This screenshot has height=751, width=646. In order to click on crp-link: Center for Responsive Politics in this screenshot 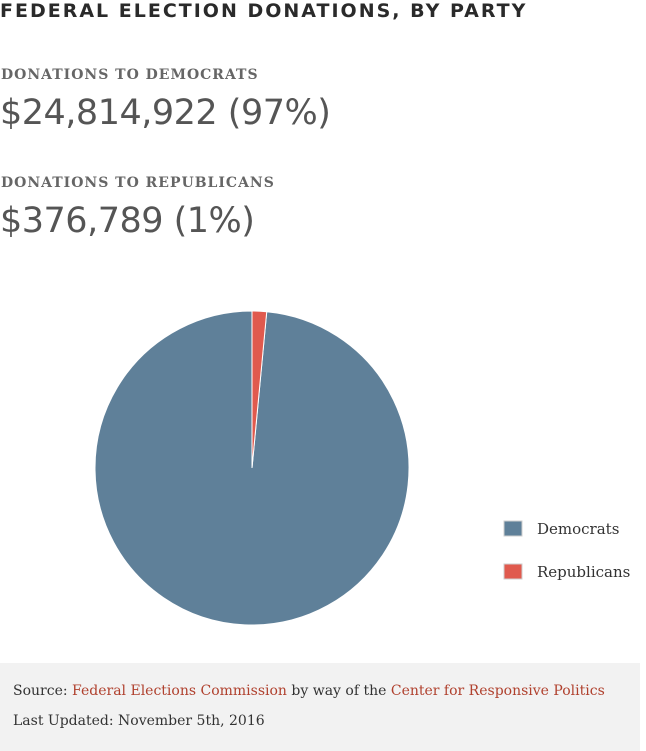, I will do `click(497, 691)`.